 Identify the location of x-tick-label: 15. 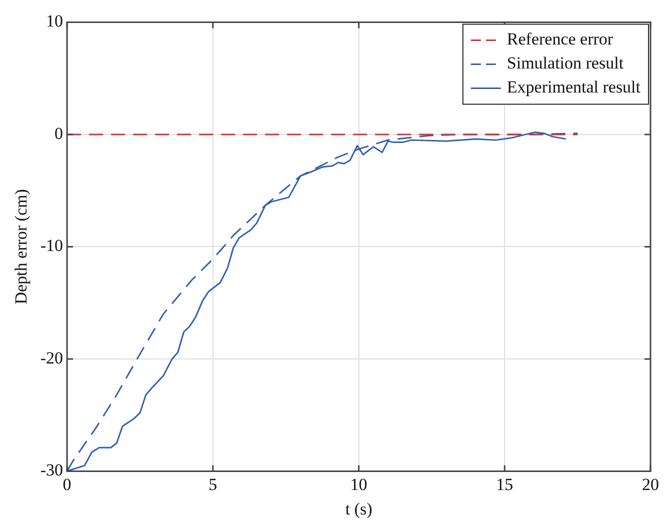
(505, 484).